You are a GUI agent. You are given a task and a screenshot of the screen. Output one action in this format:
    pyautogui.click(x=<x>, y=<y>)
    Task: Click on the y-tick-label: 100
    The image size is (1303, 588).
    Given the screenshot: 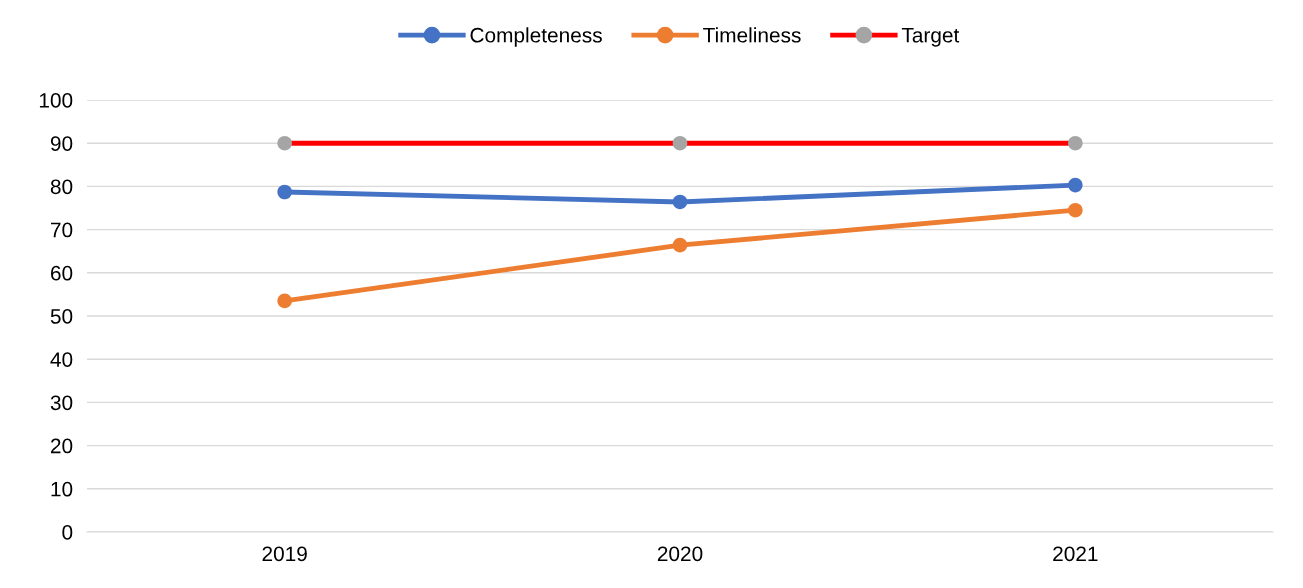 What is the action you would take?
    pyautogui.click(x=56, y=100)
    